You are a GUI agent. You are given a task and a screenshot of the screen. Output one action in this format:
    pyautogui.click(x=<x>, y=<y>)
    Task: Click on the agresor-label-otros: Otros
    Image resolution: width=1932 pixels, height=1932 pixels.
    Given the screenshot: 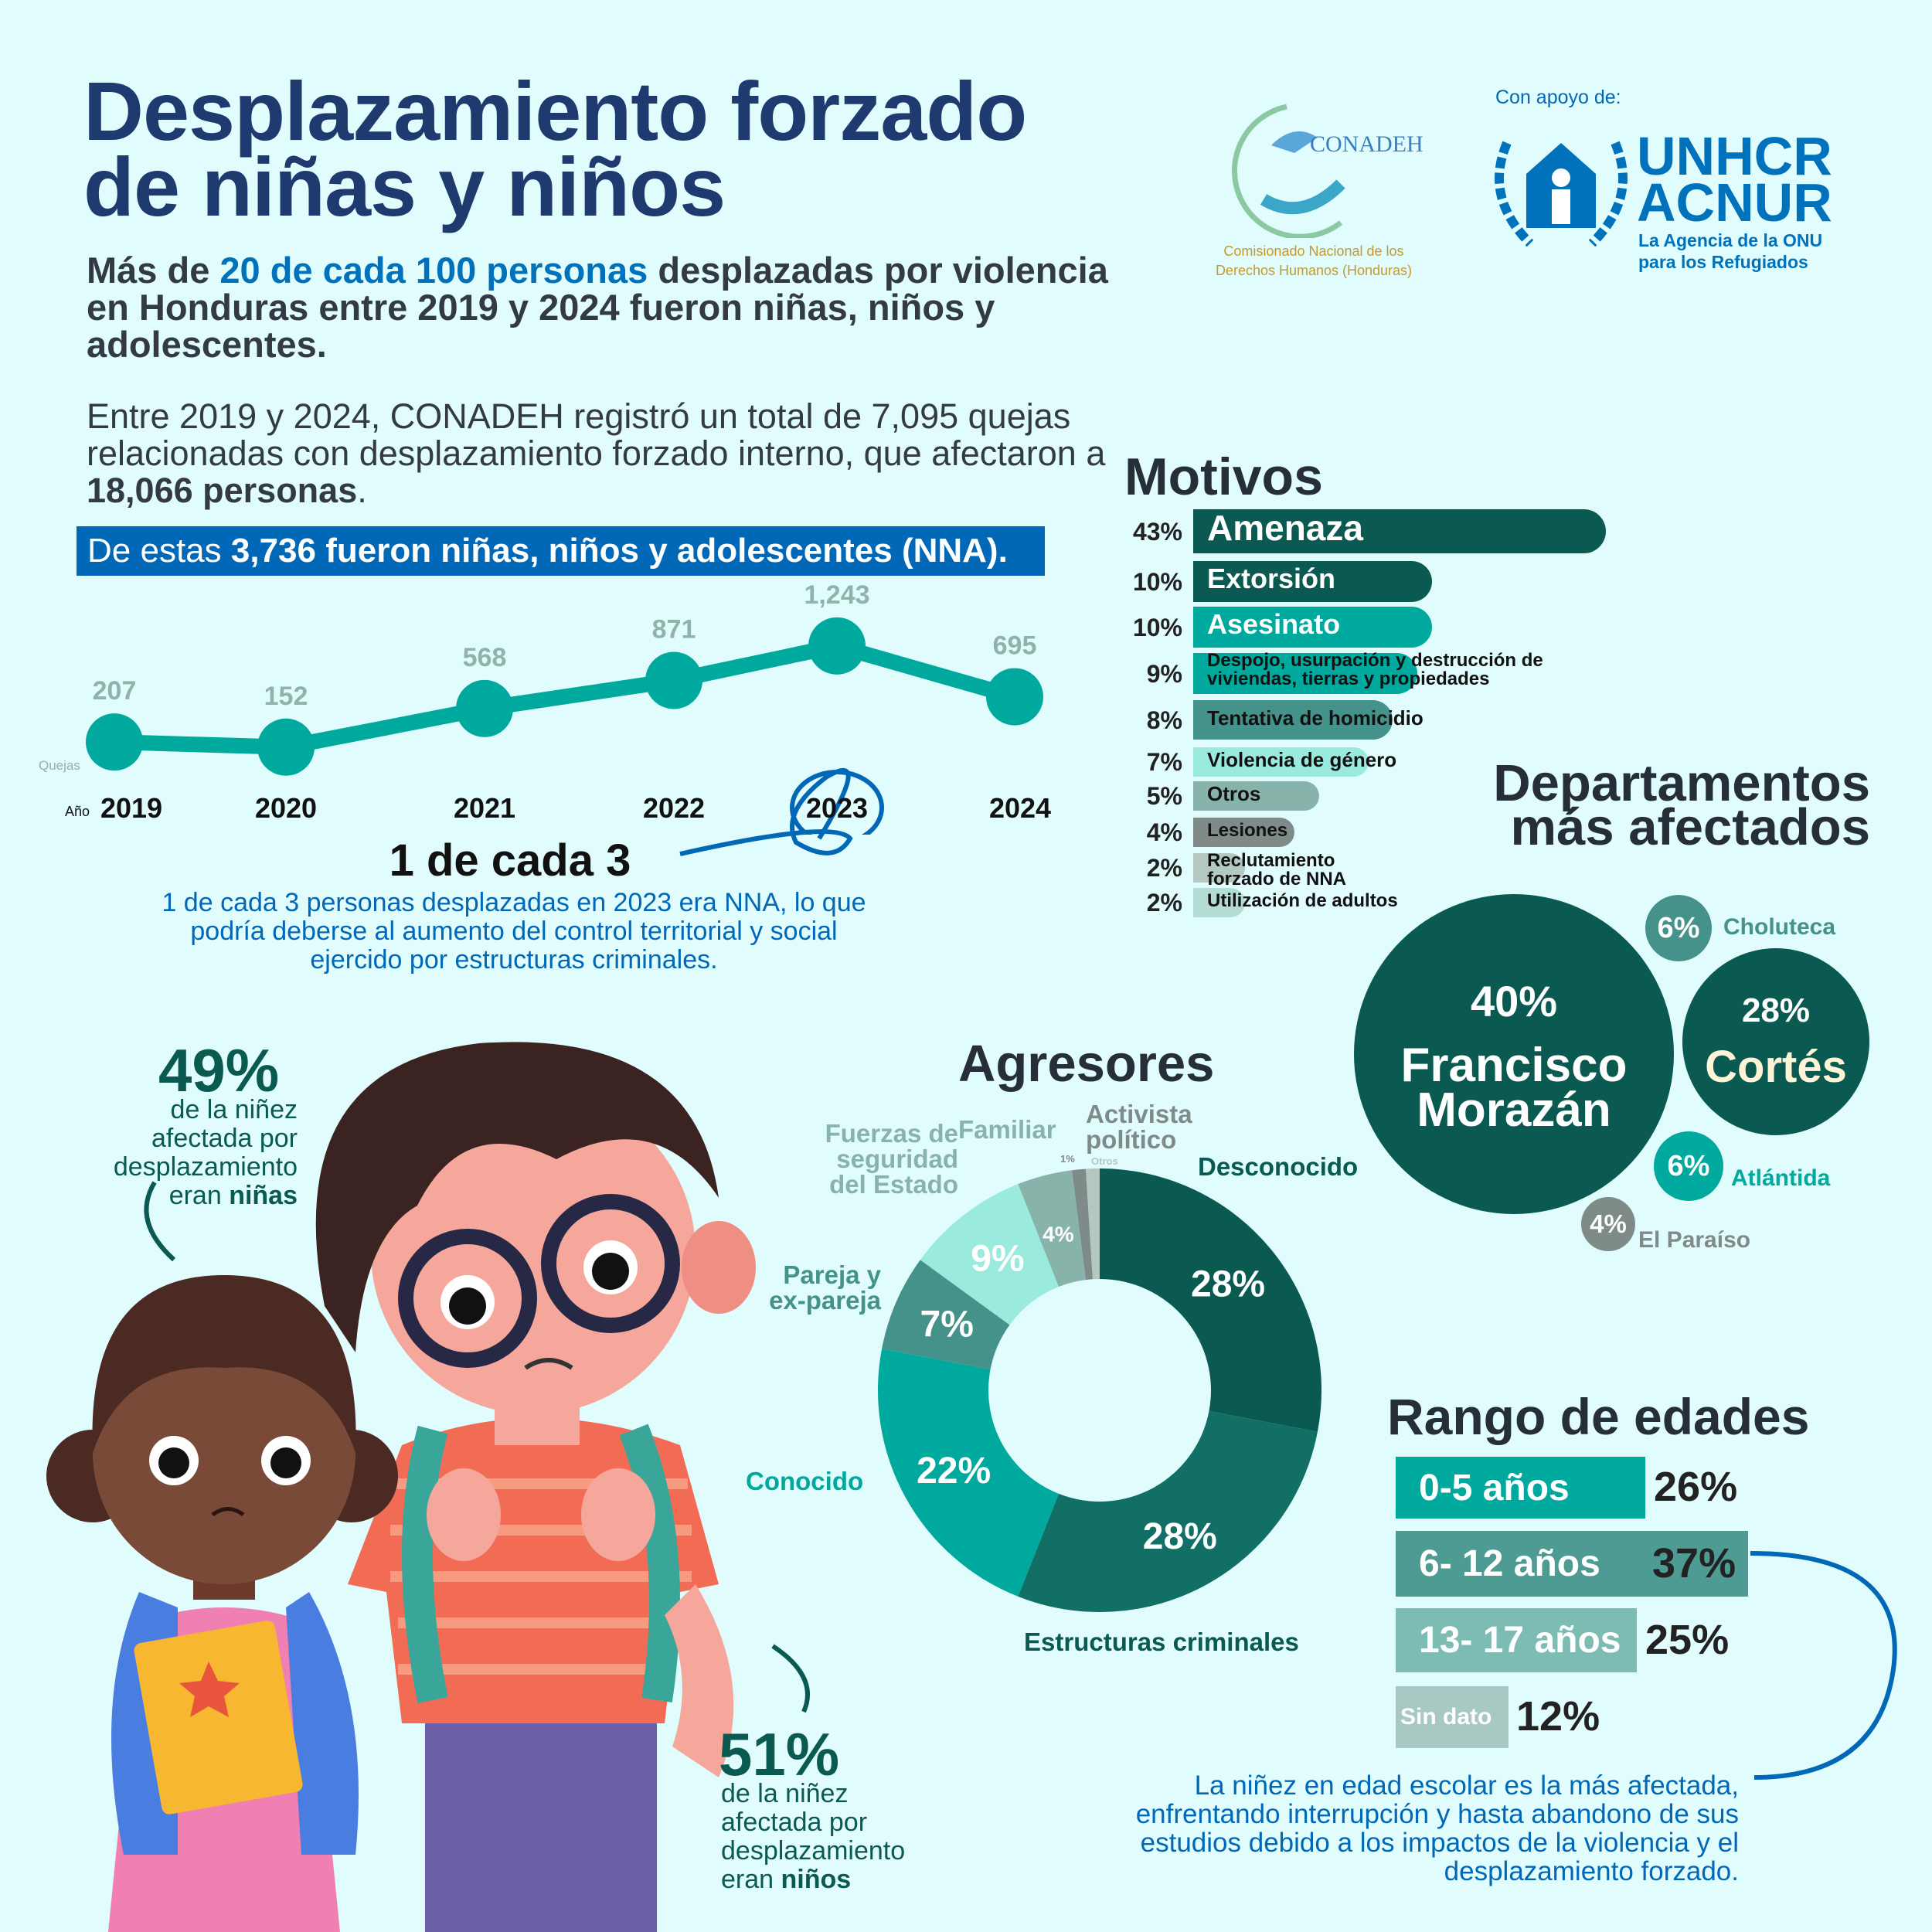 What is the action you would take?
    pyautogui.click(x=1105, y=1161)
    